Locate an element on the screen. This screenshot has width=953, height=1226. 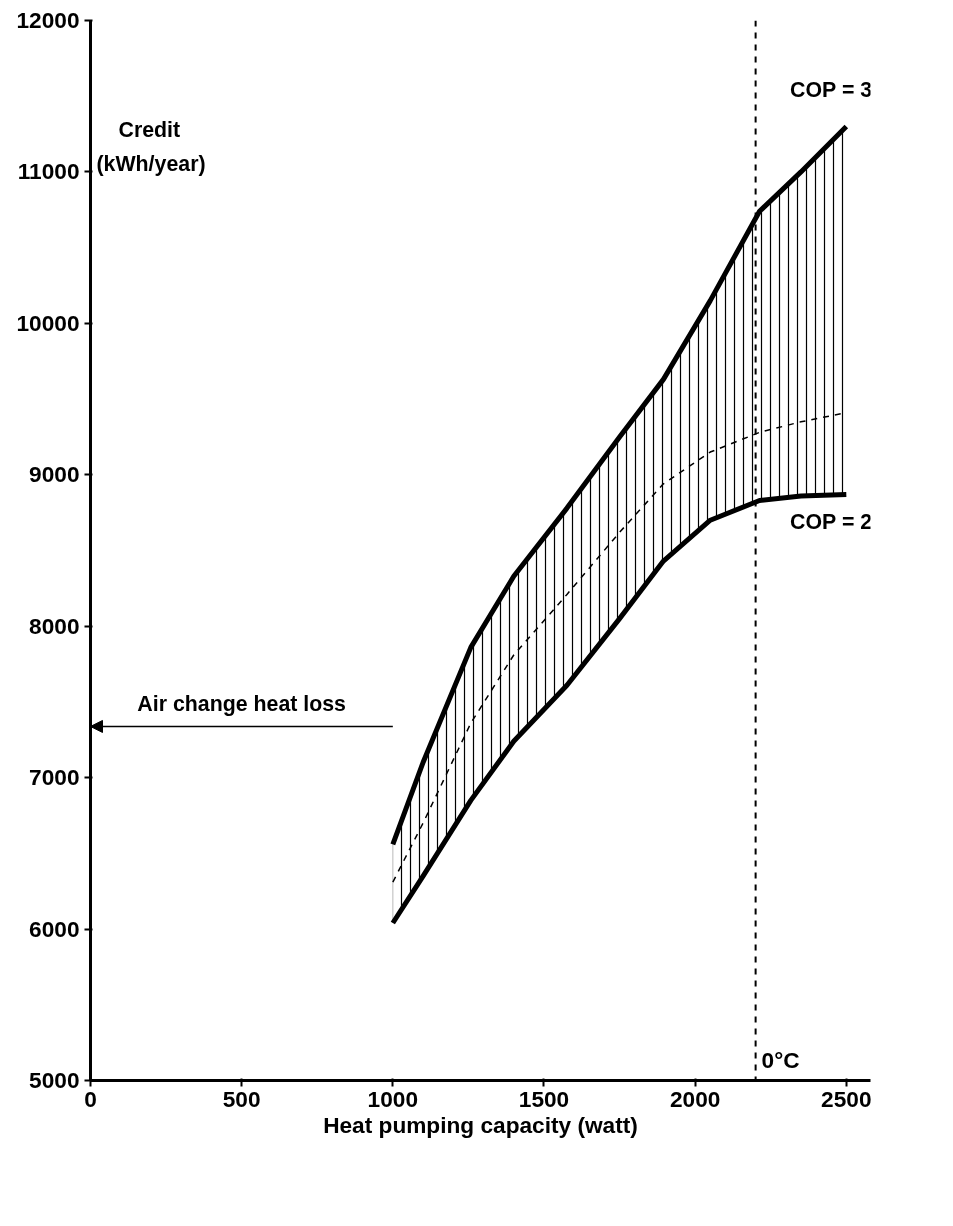
annotation: Air change heat loss is located at coordinates (241, 704).